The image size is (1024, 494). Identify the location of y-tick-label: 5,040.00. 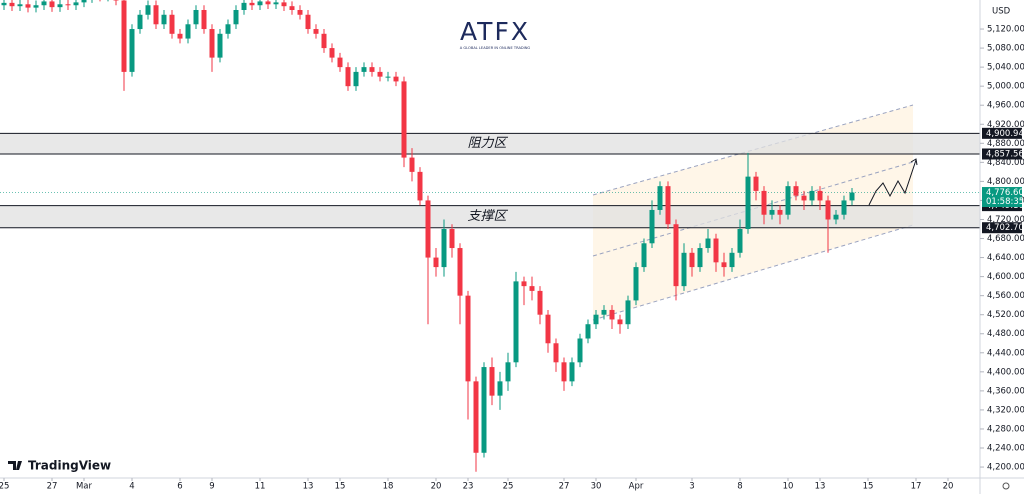
(1005, 68).